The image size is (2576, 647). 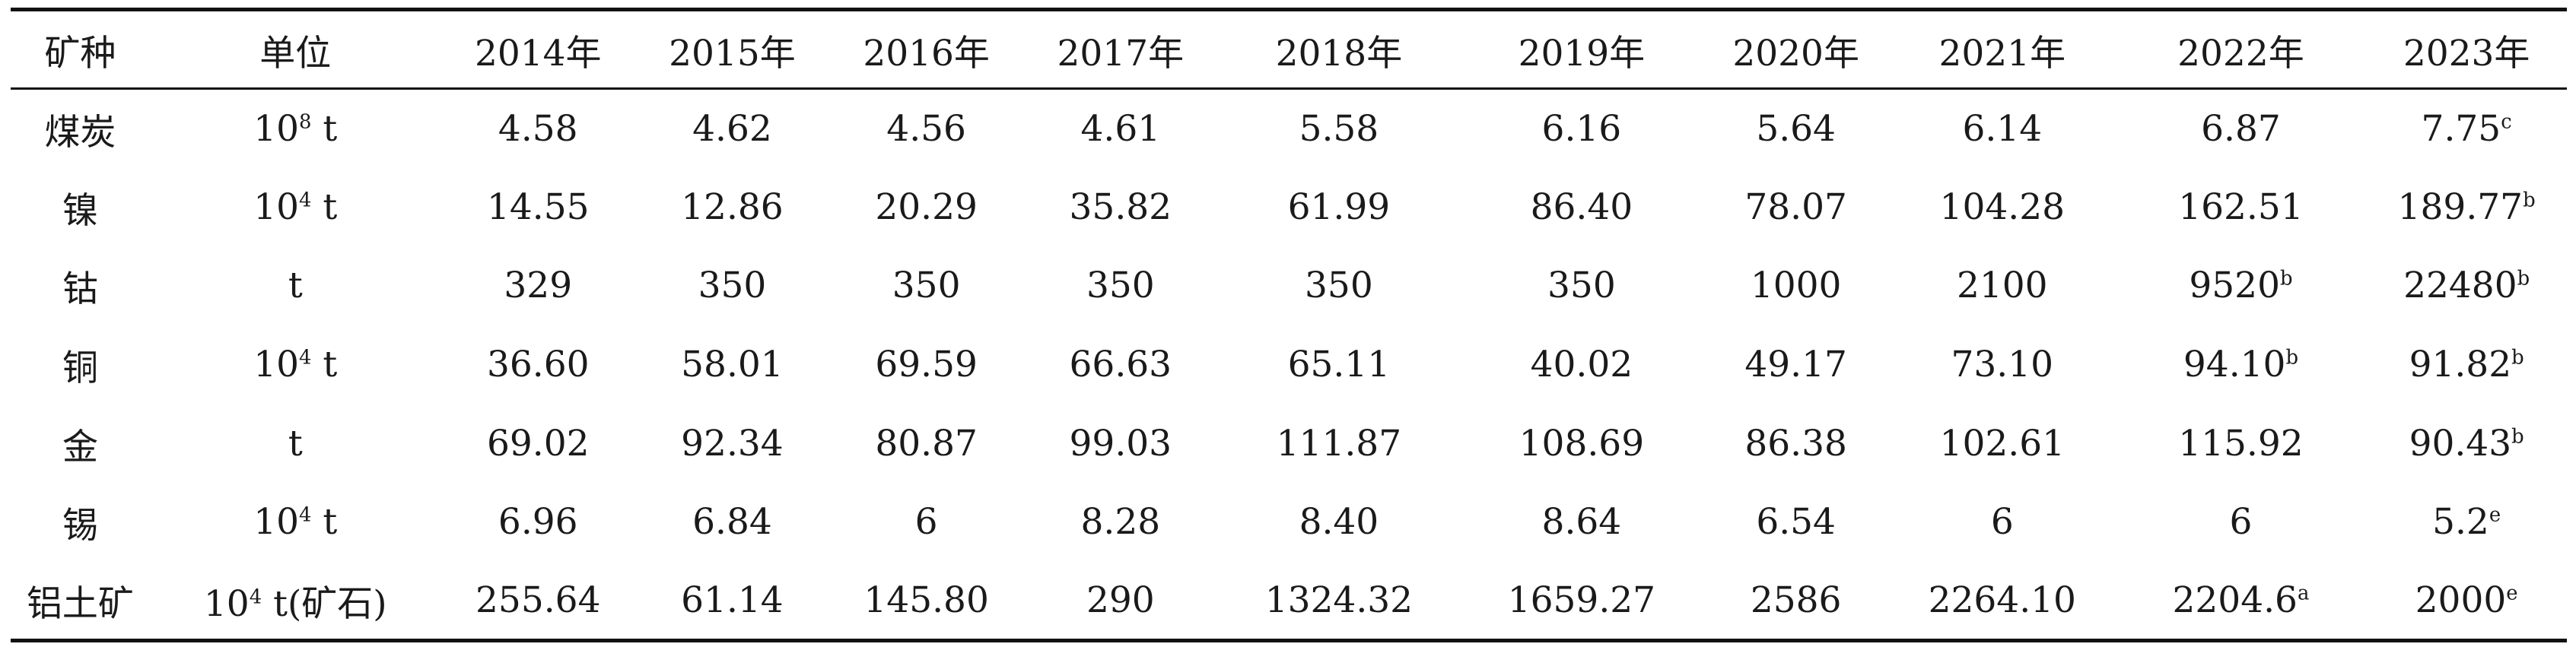 I want to click on cell-value: 2000, so click(x=2461, y=600).